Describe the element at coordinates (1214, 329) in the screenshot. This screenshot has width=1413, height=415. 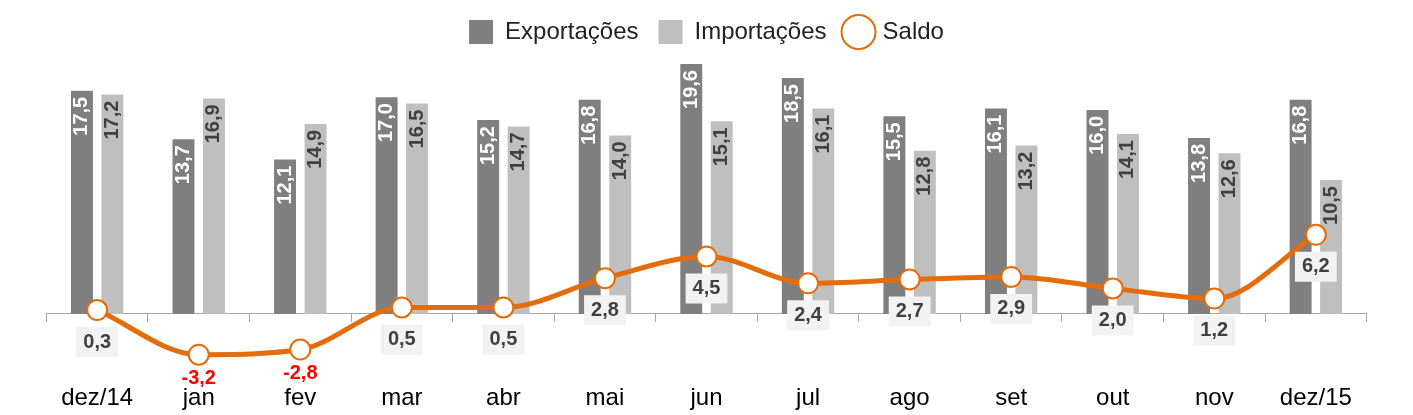
I see `data-label: 1,2` at that location.